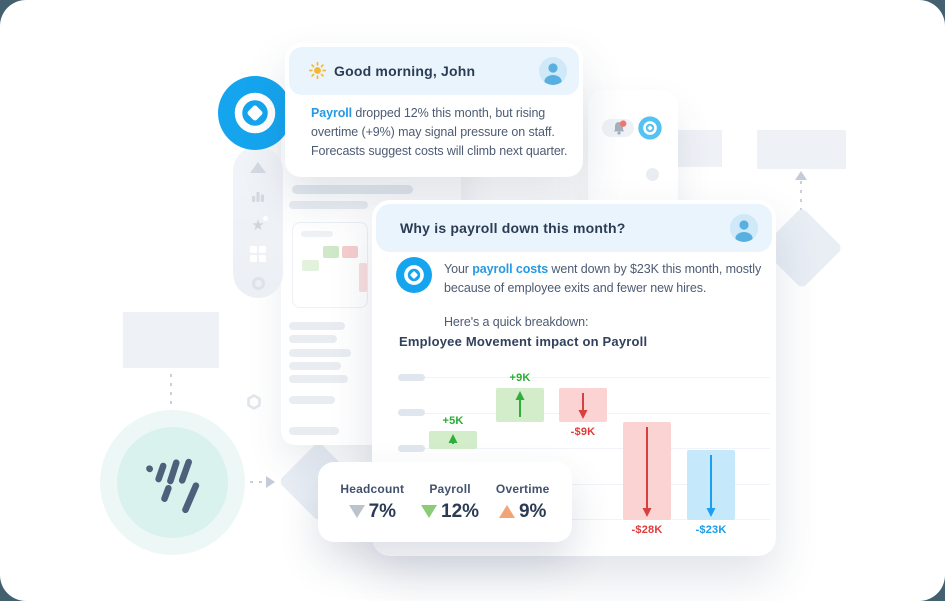 This screenshot has height=601, width=945. Describe the element at coordinates (171, 393) in the screenshot. I see `decor-dotted-line-down` at that location.